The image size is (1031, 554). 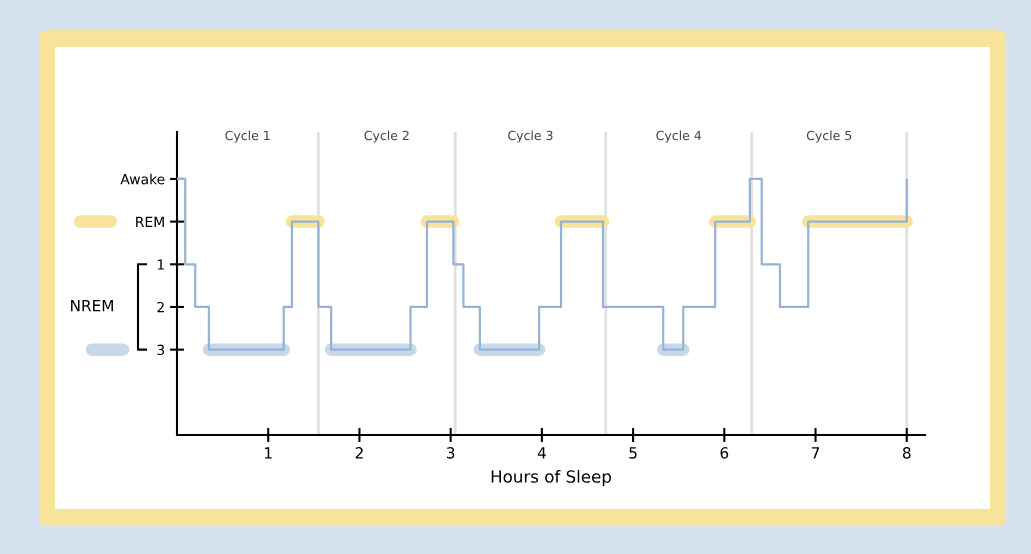 I want to click on annotation: Cycle 4, so click(x=679, y=136).